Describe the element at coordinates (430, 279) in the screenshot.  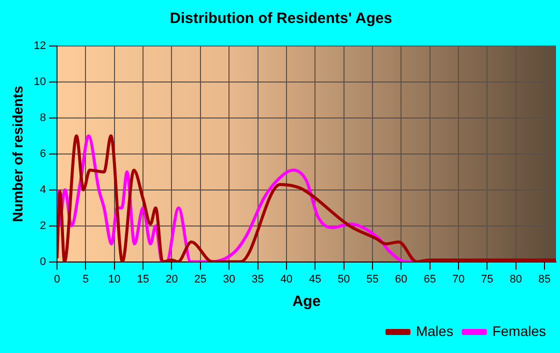
I see `x-tick-label: 65` at that location.